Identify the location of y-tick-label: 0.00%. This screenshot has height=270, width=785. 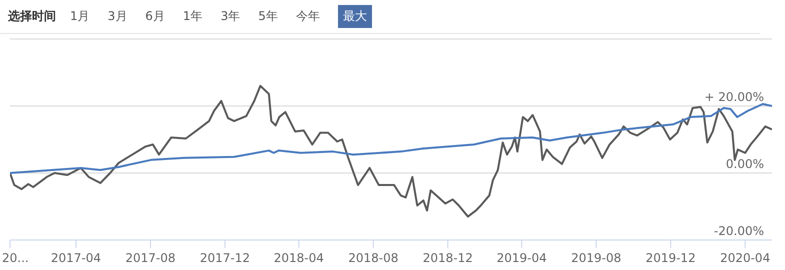
(745, 164).